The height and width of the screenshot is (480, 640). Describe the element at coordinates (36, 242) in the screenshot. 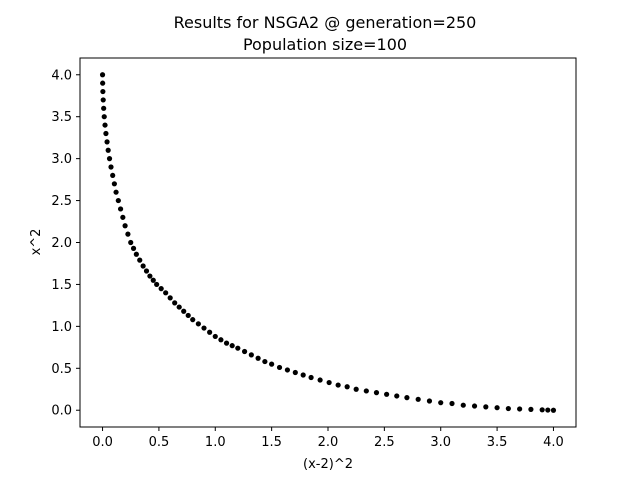

I see `y-axis-label: x^2` at that location.